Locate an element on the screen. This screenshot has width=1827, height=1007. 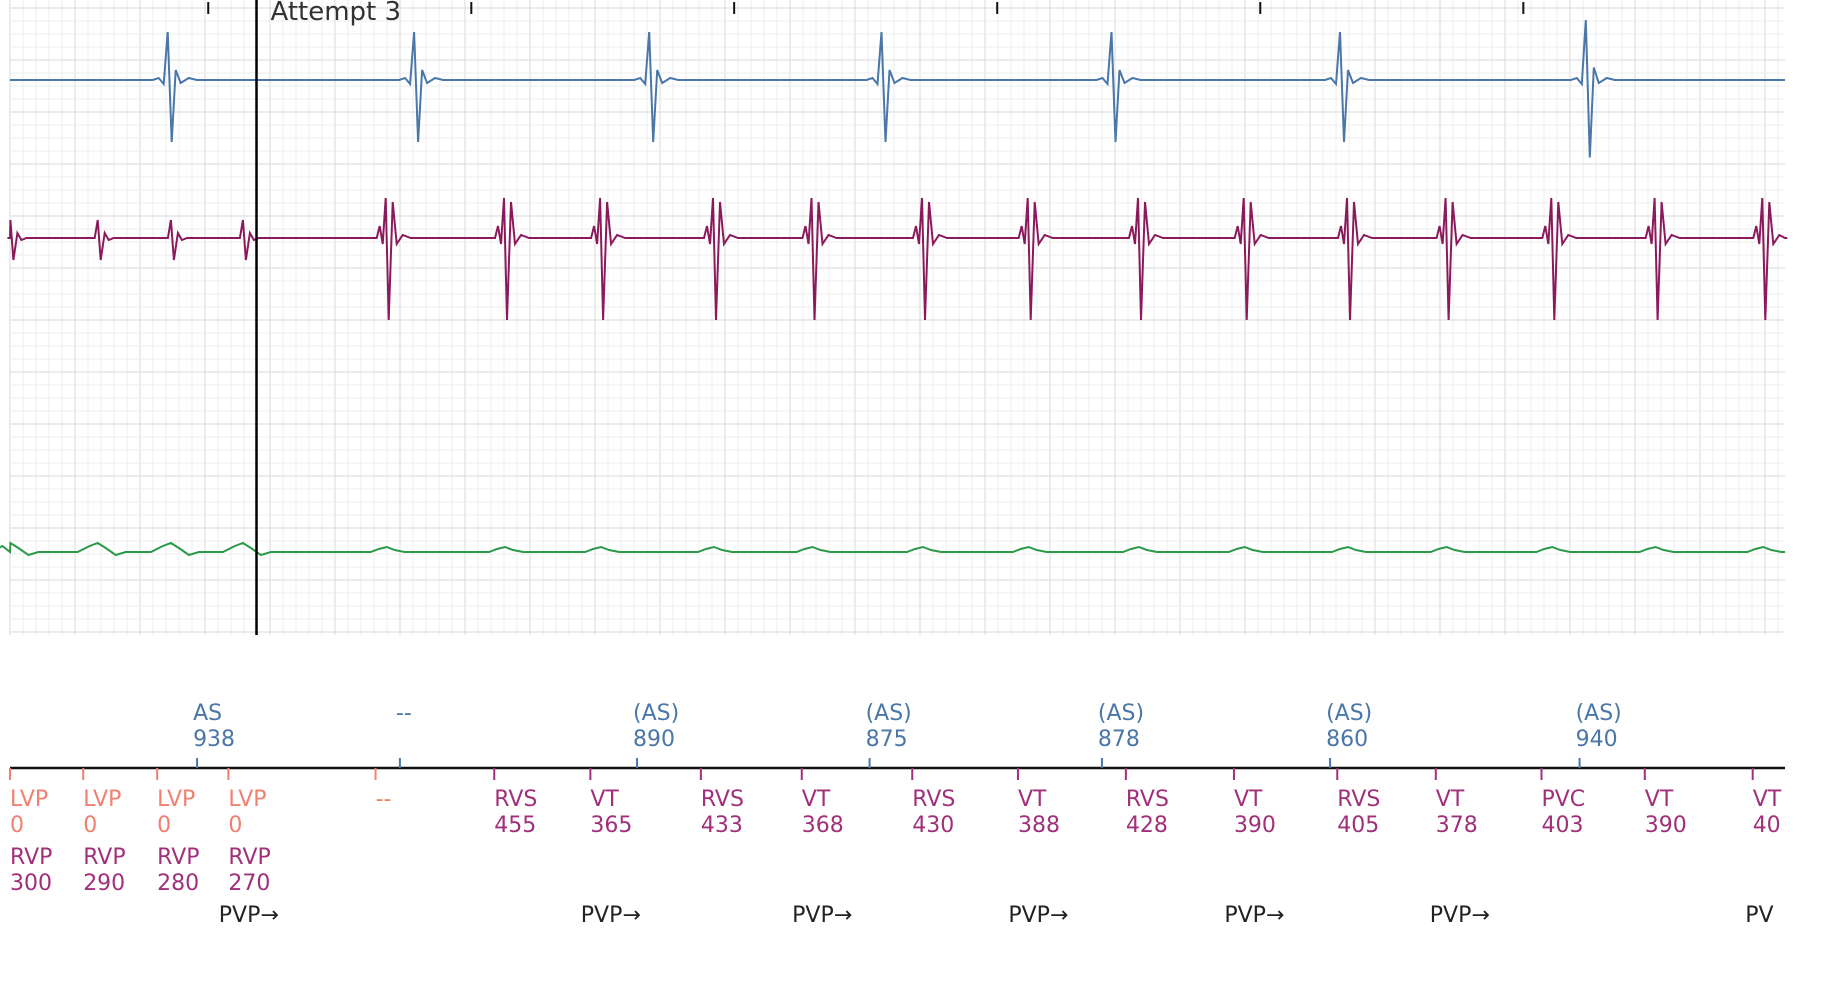
ventricular-marker-value: 403 is located at coordinates (1562, 825).